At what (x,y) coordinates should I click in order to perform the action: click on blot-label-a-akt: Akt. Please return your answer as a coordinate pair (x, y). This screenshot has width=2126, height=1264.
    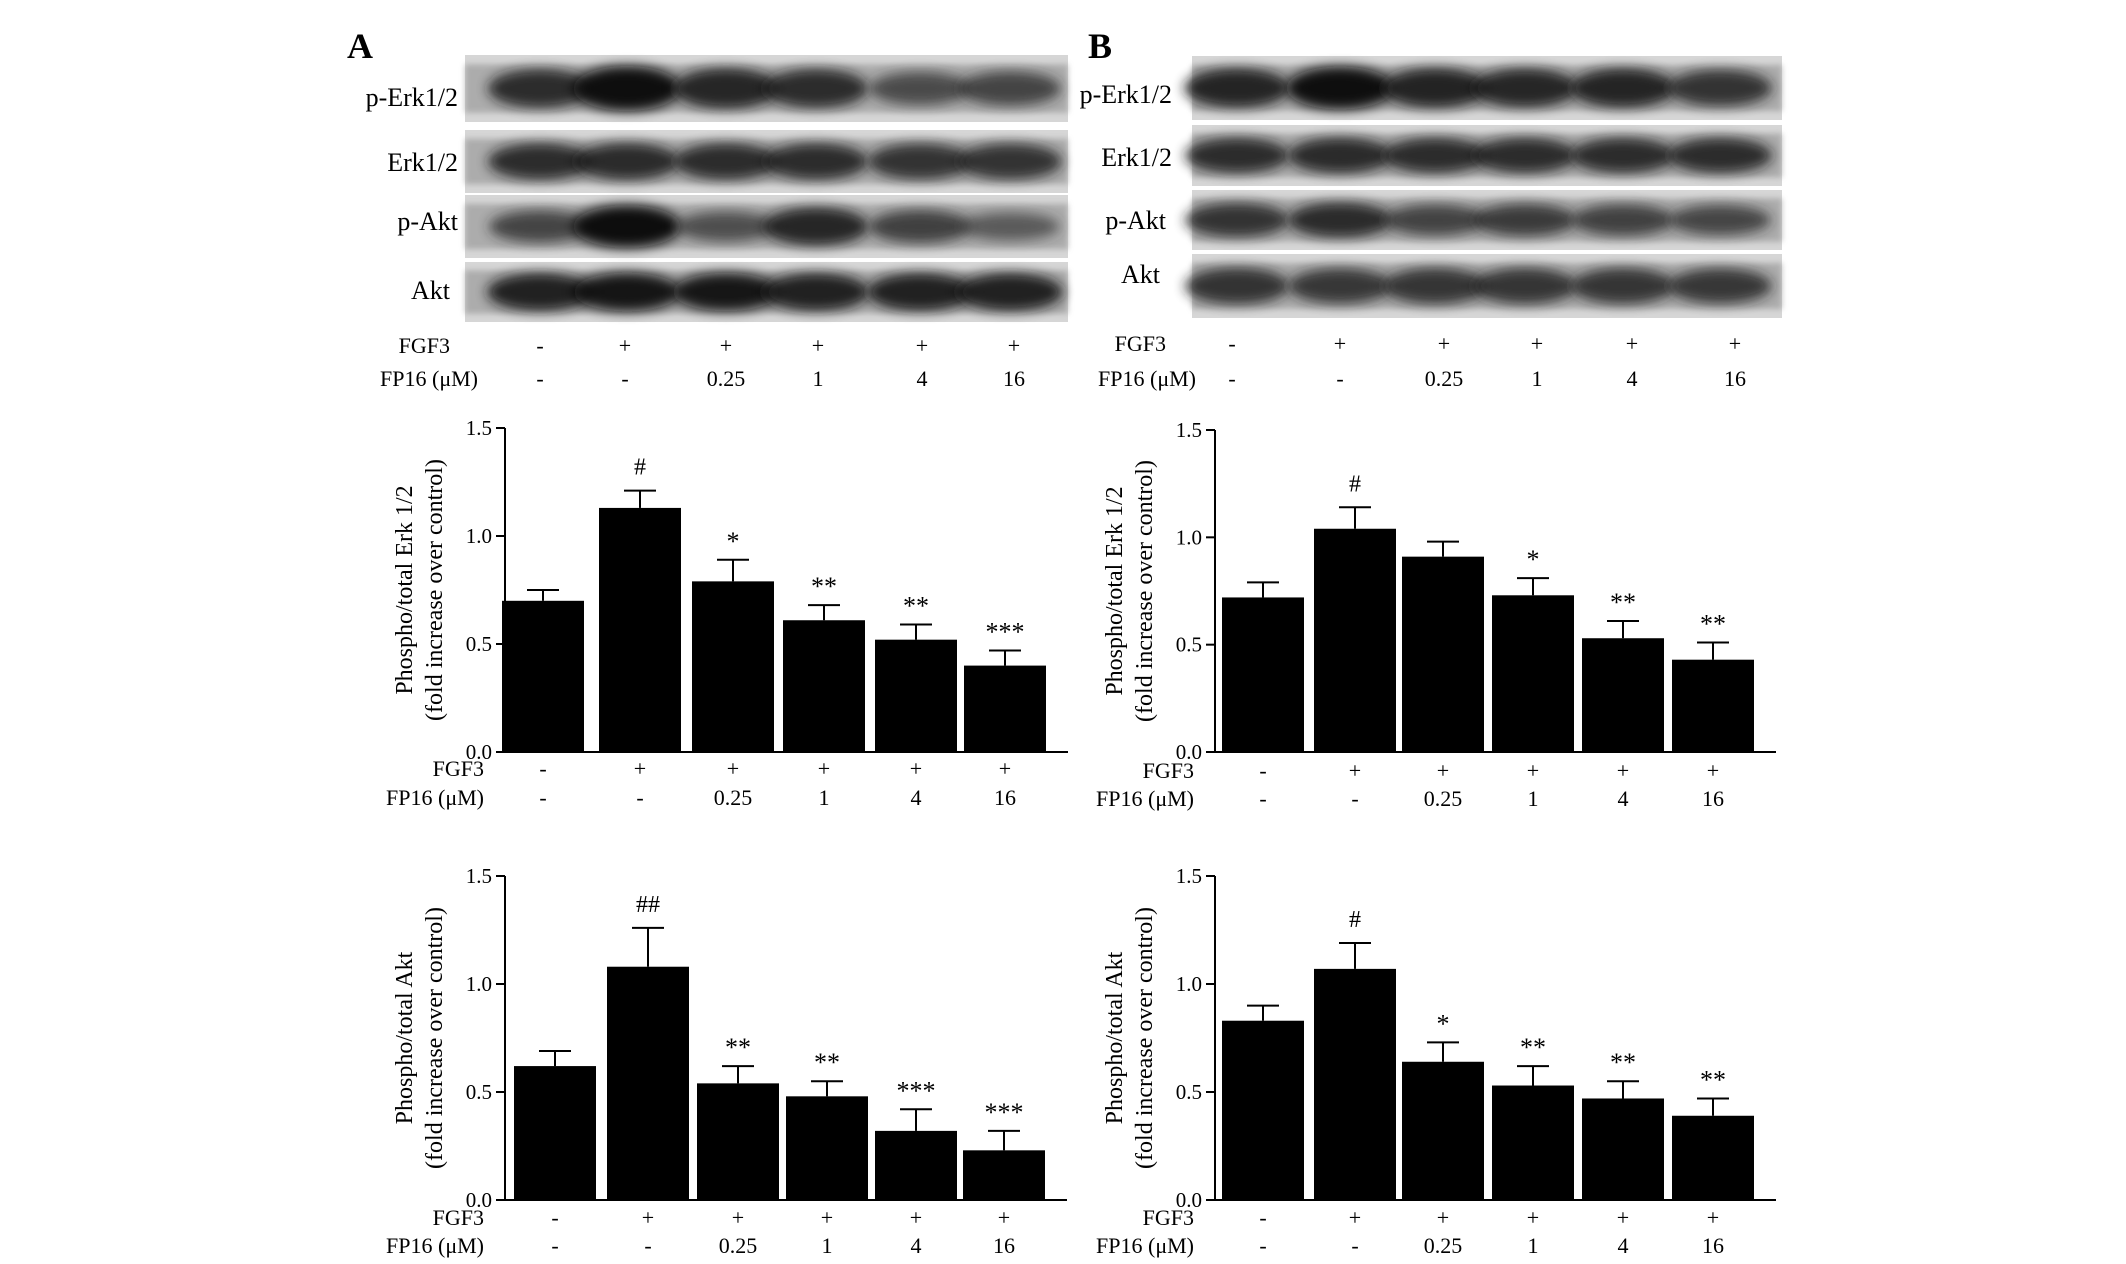
    Looking at the image, I should click on (431, 290).